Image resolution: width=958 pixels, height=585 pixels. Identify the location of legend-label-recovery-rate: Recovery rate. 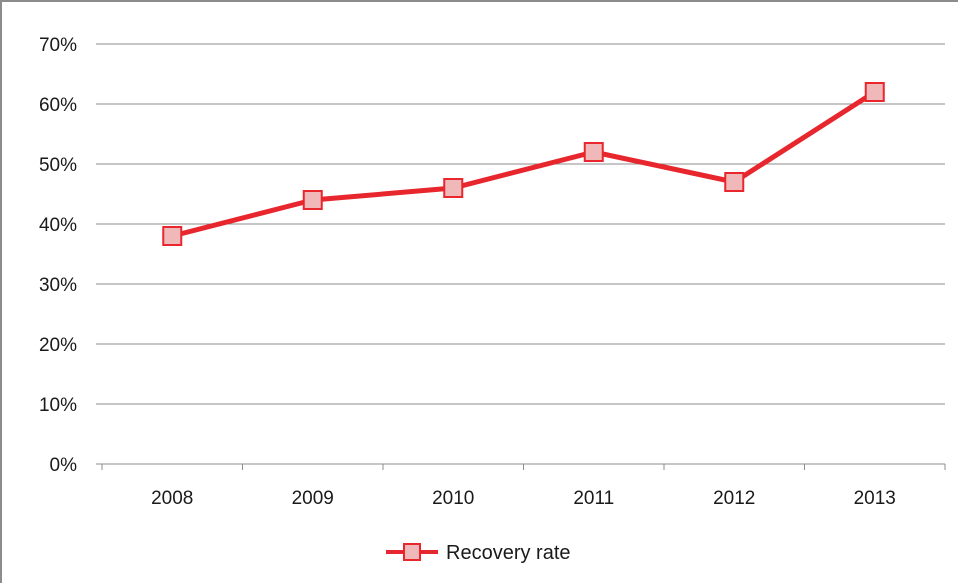
(508, 553).